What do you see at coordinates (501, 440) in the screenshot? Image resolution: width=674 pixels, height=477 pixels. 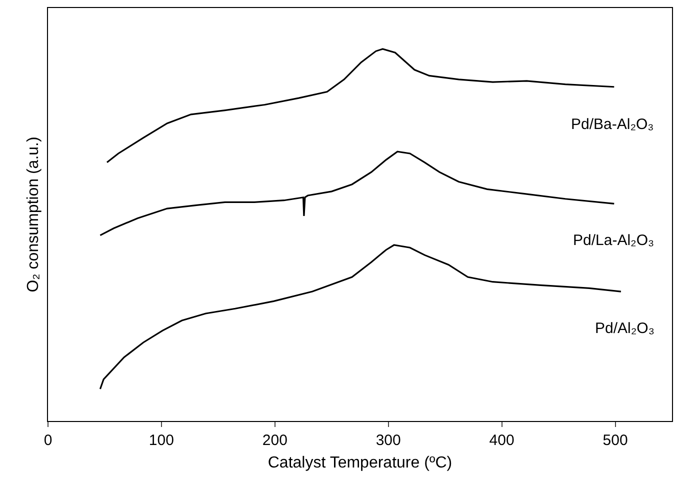 I see `x-tick-label: 400` at bounding box center [501, 440].